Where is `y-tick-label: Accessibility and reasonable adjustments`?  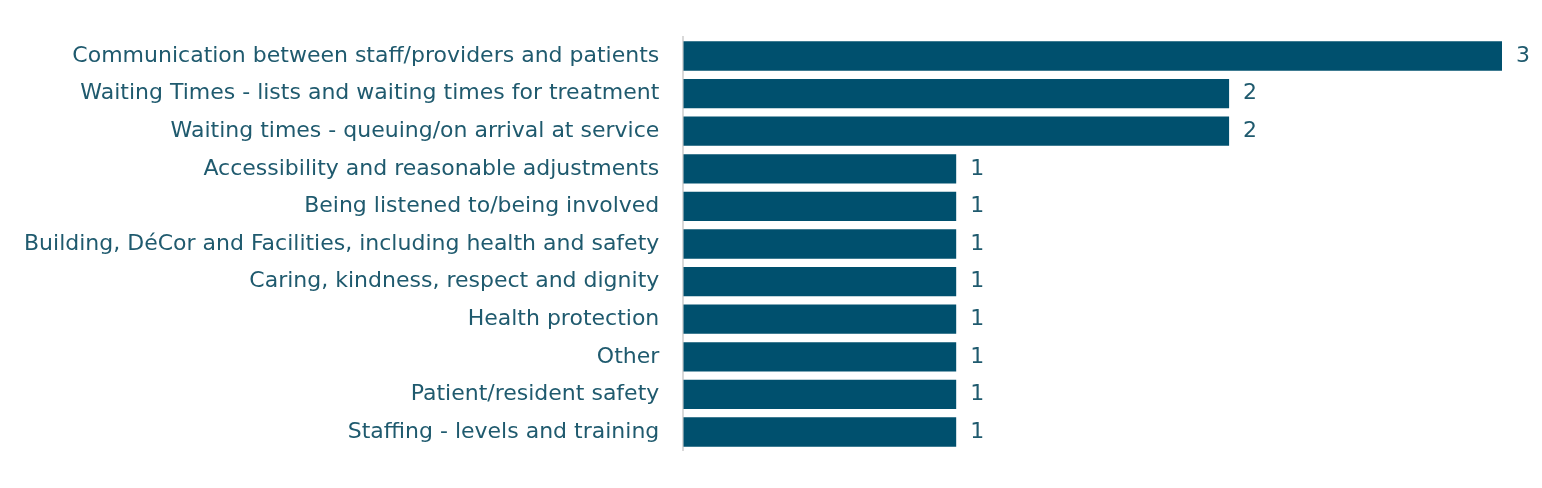 y-tick-label: Accessibility and reasonable adjustments is located at coordinates (431, 167).